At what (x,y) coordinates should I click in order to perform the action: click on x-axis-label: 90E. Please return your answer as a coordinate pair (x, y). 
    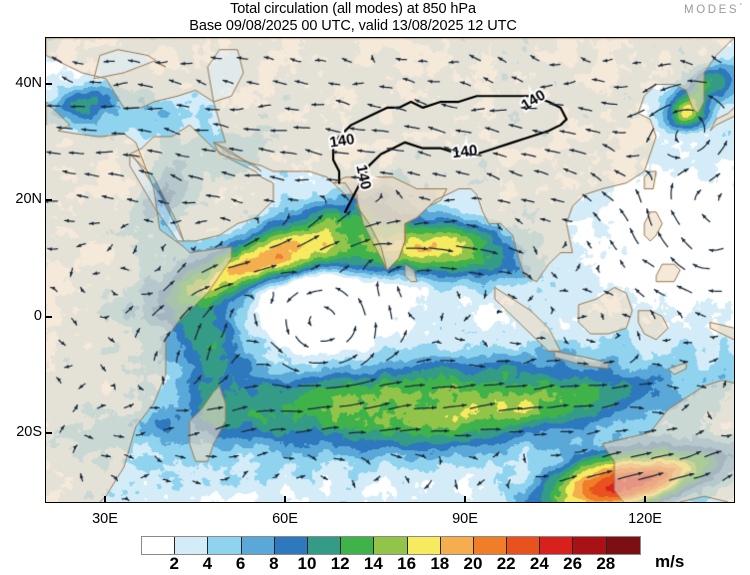
    Looking at the image, I should click on (465, 519).